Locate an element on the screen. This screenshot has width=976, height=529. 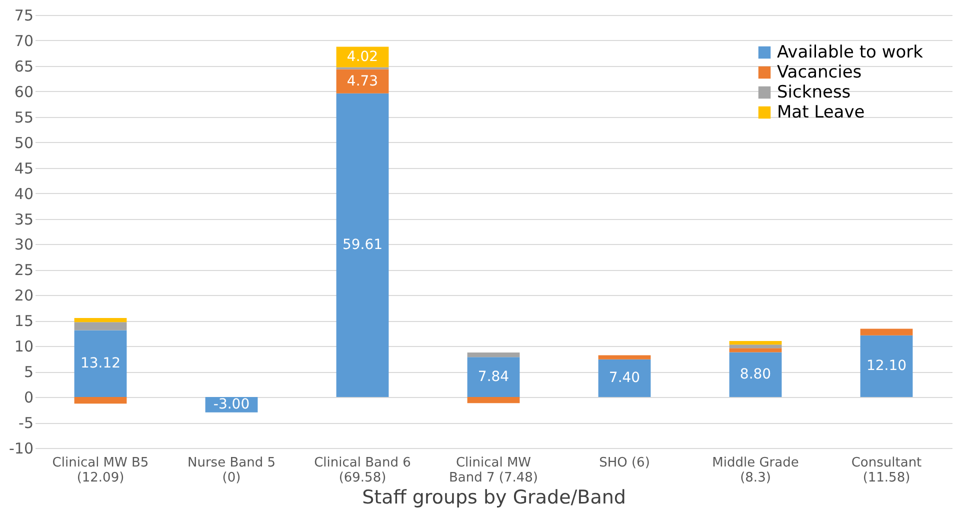
x-tick-label: Clinical MW Band 7 (7.48) is located at coordinates (493, 471).